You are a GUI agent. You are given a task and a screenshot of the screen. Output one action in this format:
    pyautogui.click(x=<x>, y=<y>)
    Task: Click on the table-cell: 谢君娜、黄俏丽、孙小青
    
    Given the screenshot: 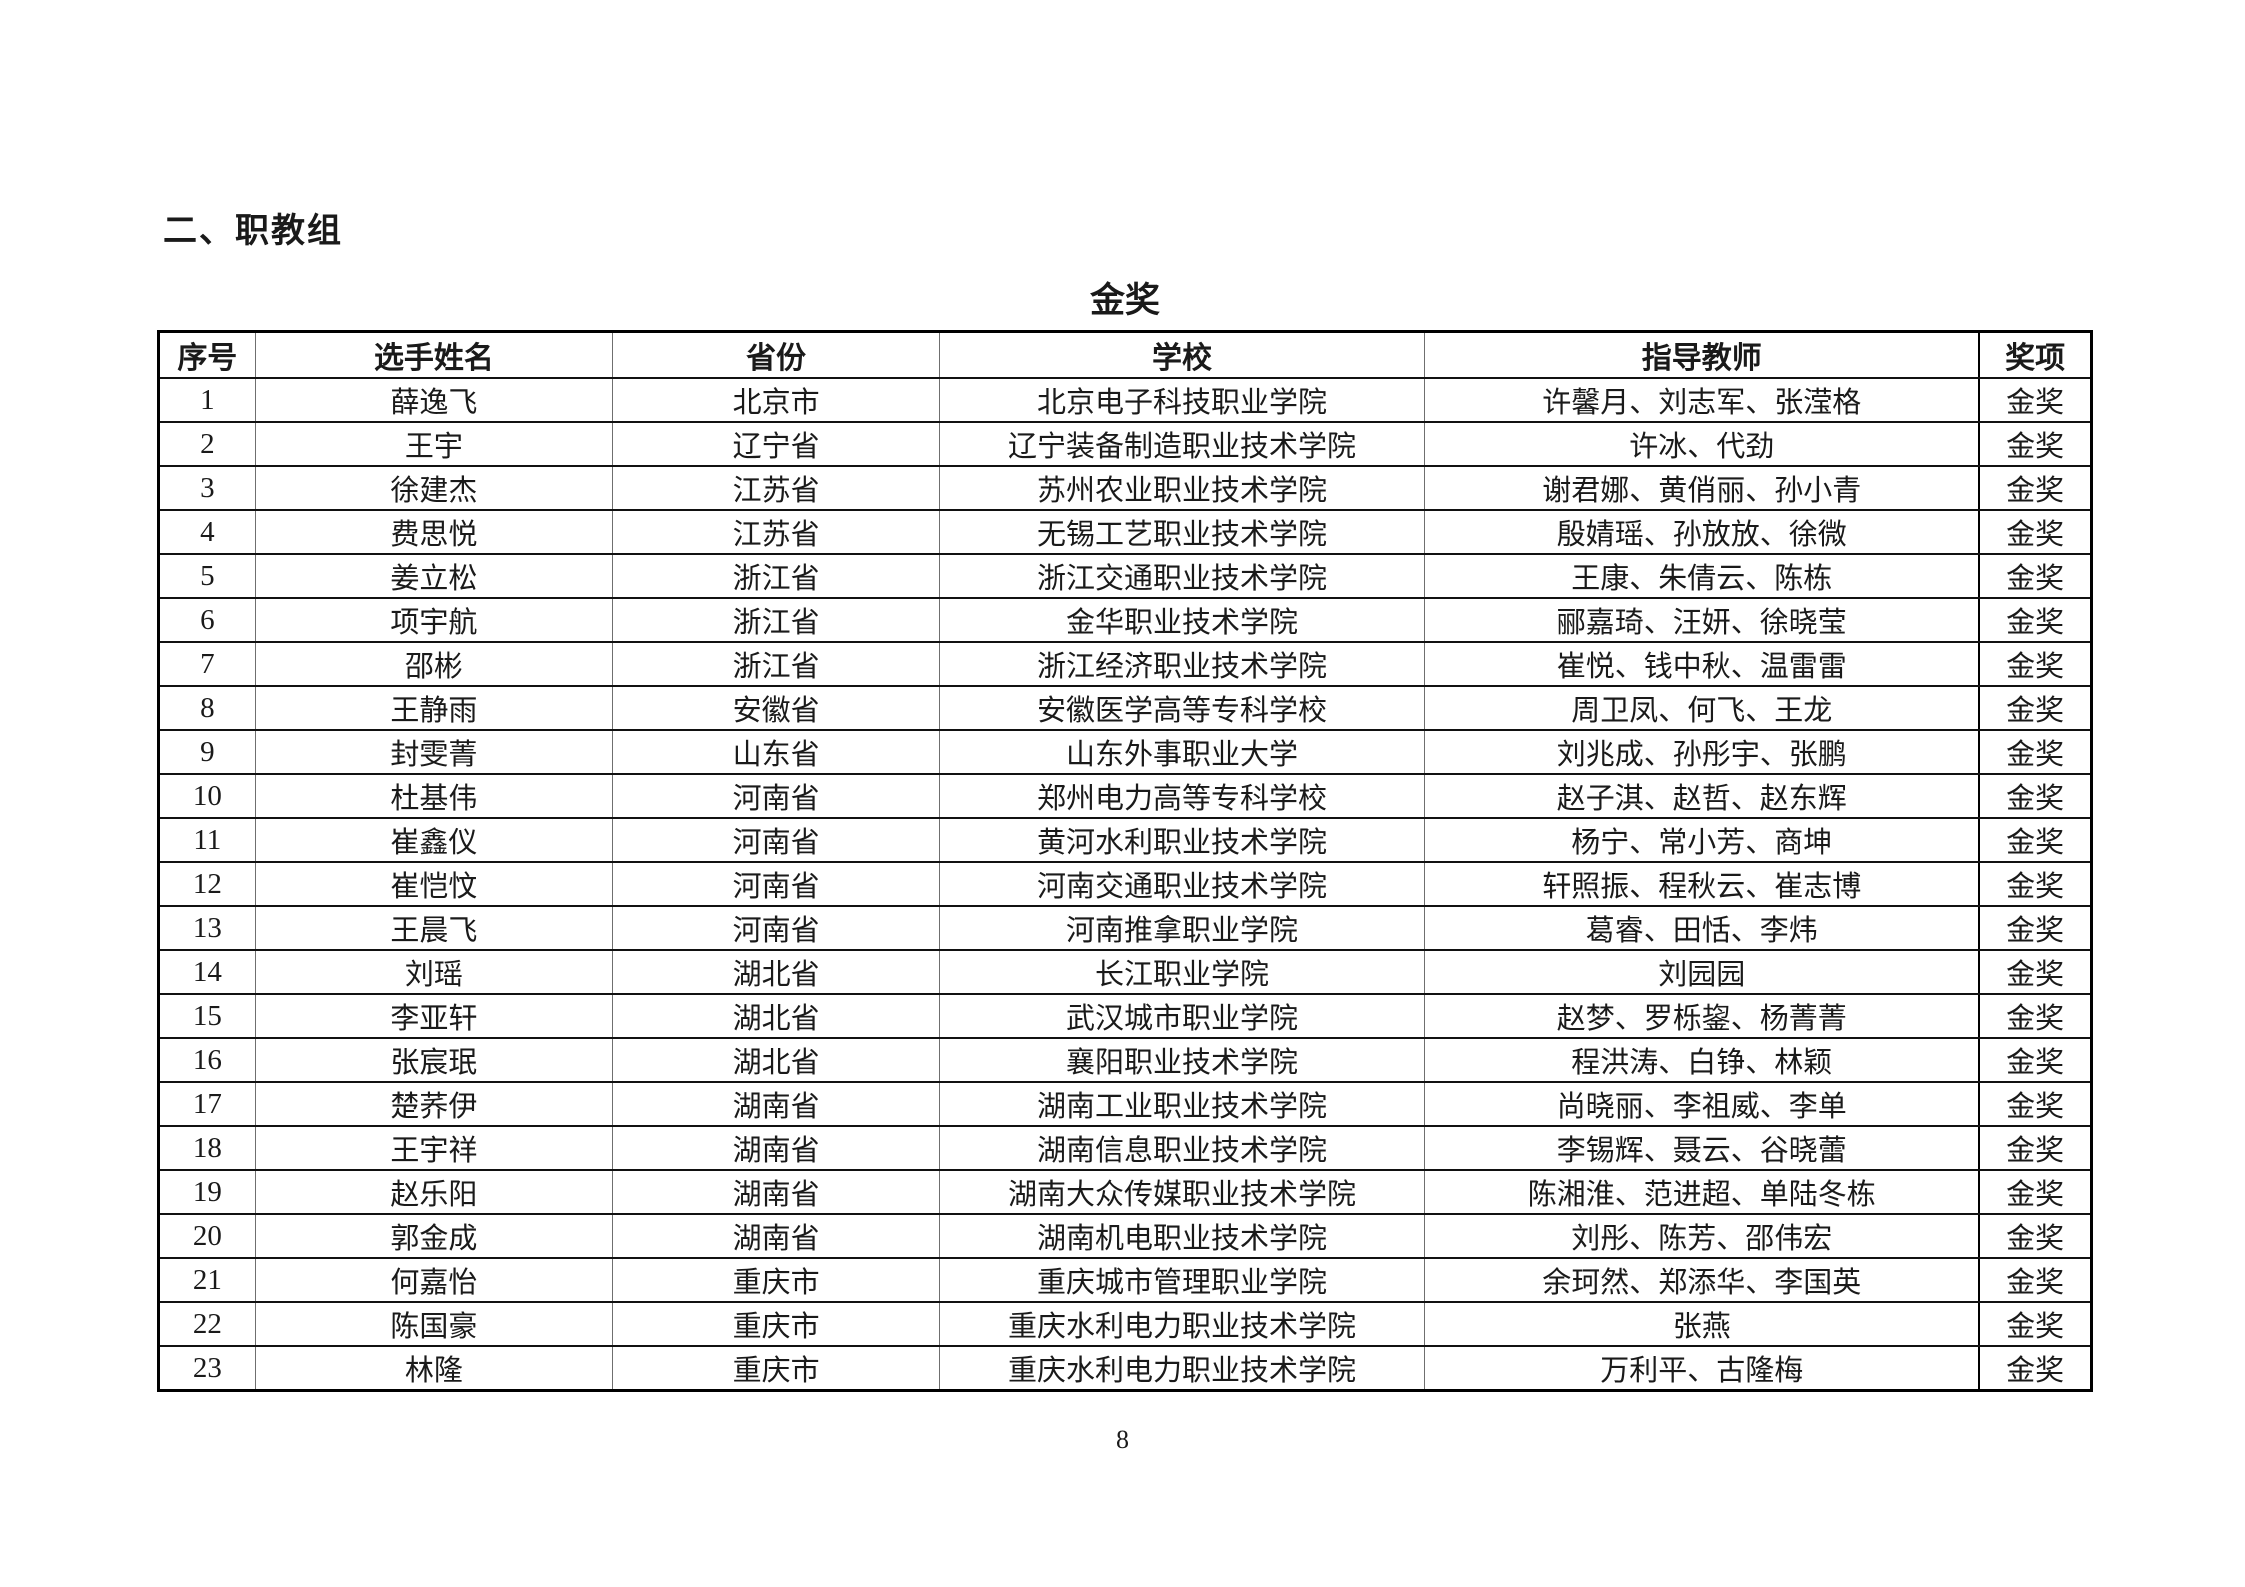 What is the action you would take?
    pyautogui.click(x=1702, y=488)
    